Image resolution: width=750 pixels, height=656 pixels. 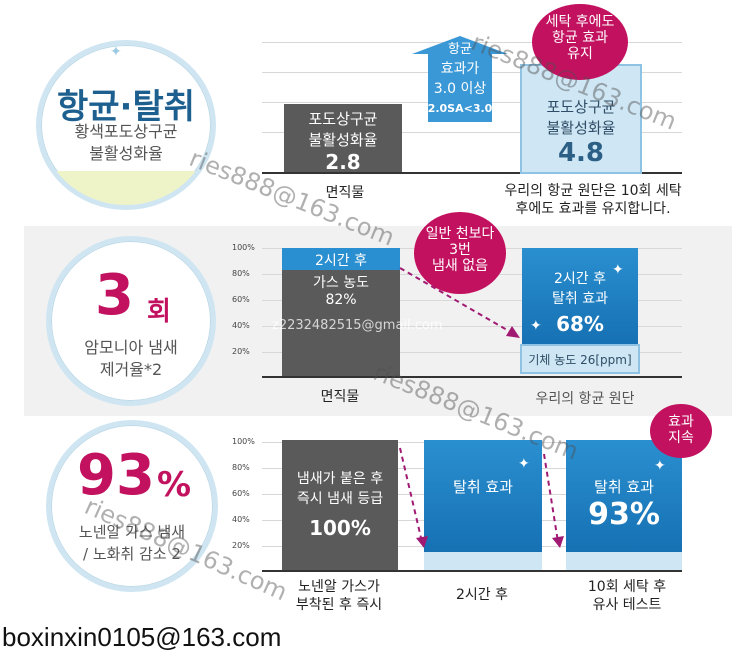 What do you see at coordinates (343, 162) in the screenshot?
I see `bar-cotton-value: 2.8` at bounding box center [343, 162].